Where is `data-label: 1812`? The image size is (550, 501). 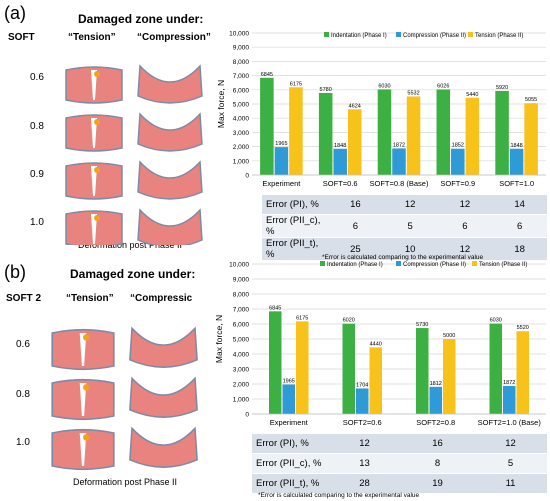
data-label: 1812 is located at coordinates (436, 384).